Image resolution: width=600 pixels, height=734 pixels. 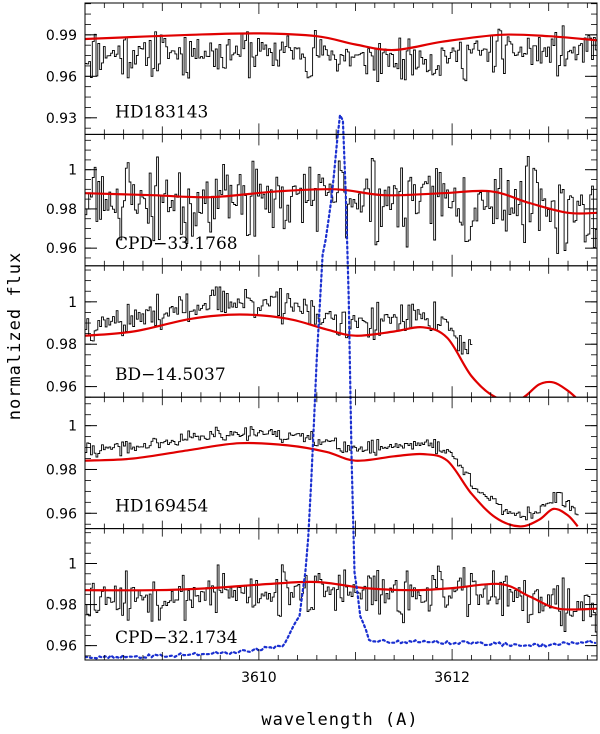 What do you see at coordinates (170, 375) in the screenshot?
I see `panel-label-3: BD−14.5037` at bounding box center [170, 375].